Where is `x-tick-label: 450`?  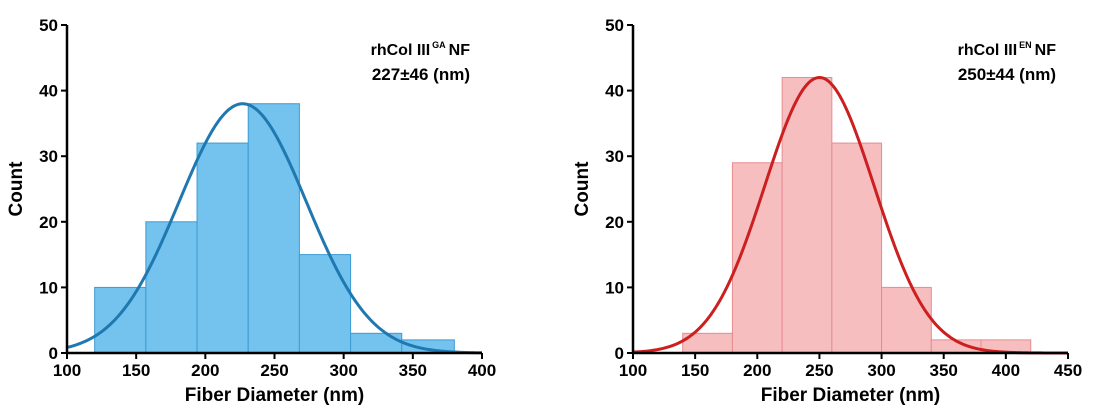 x-tick-label: 450 is located at coordinates (1068, 370).